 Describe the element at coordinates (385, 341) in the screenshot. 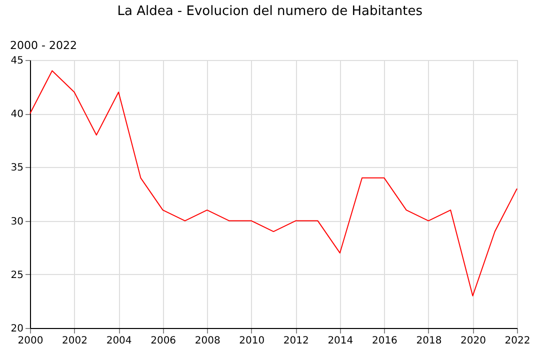

I see `x-tick-label: 2016` at that location.